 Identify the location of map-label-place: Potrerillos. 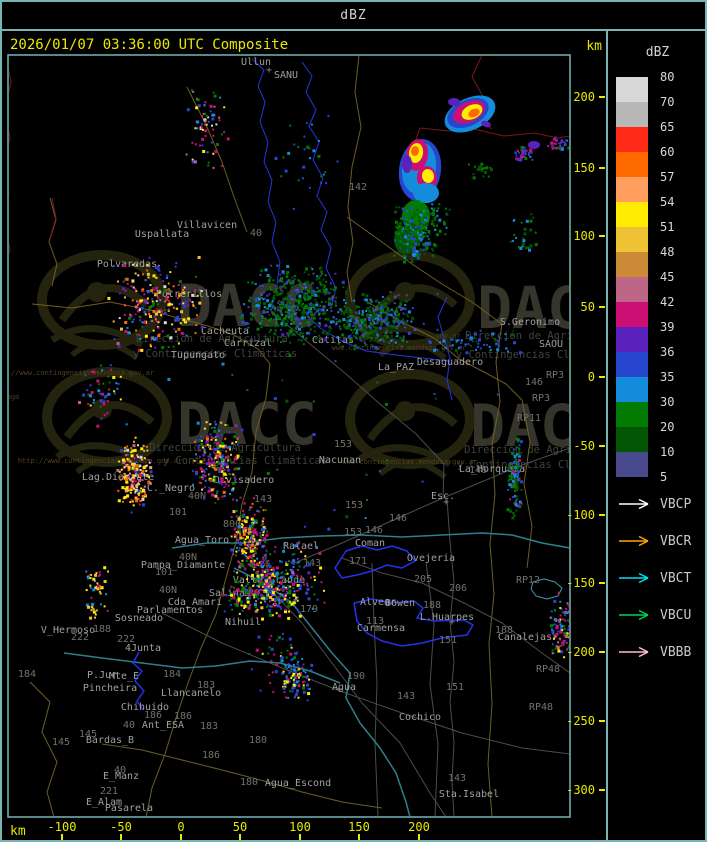
(189, 294).